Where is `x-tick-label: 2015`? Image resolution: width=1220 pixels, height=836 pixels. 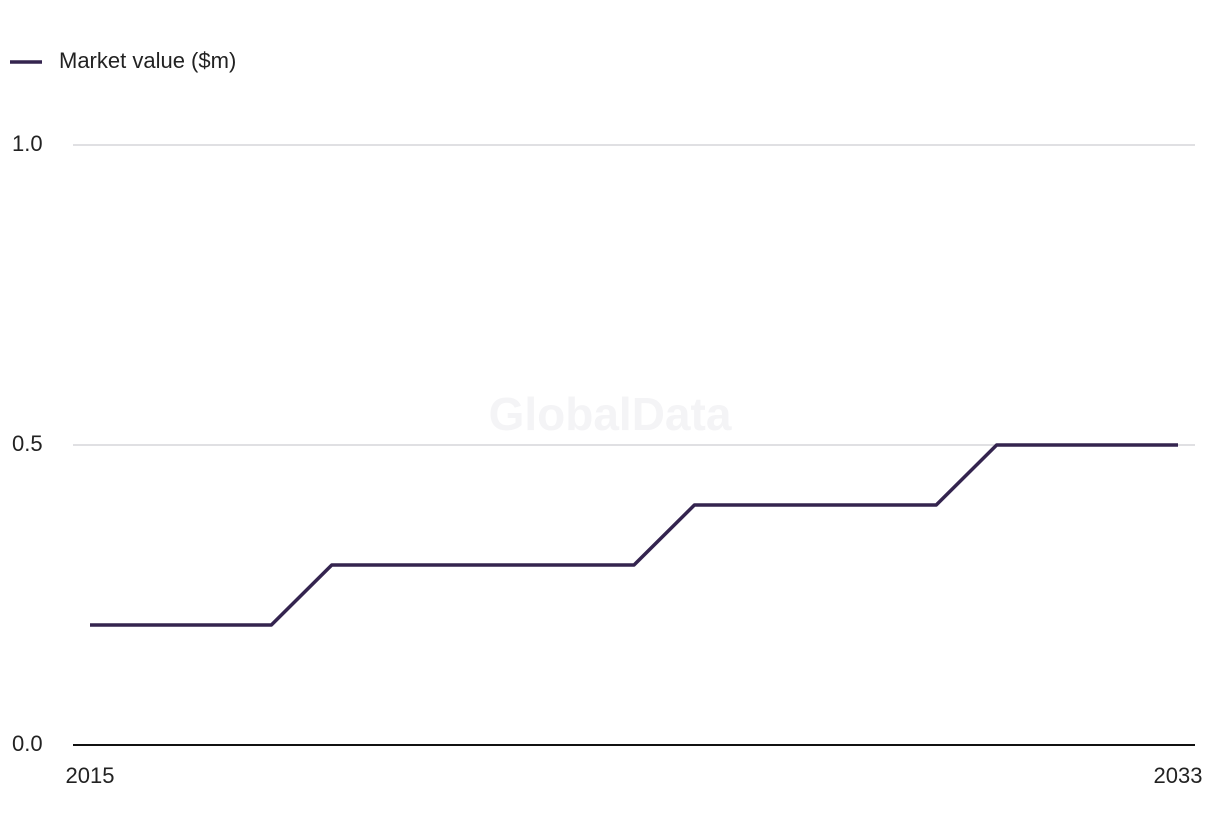 x-tick-label: 2015 is located at coordinates (90, 775).